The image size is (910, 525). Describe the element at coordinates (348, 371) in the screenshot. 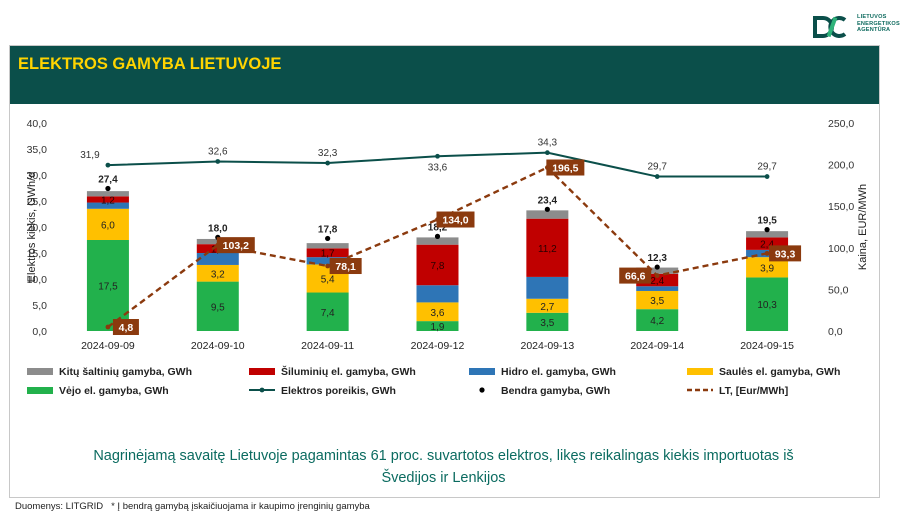

I see `legend-label: Šiluminių el. gamyba, GWh` at that location.